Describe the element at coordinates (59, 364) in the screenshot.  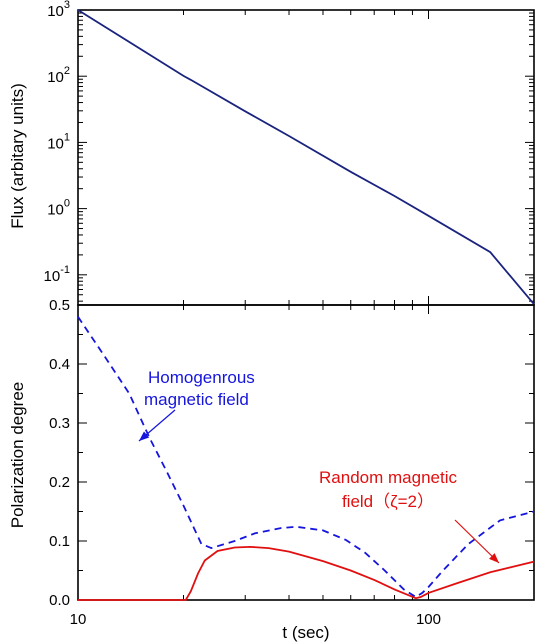
I see `y-tick-label: 0.4` at that location.